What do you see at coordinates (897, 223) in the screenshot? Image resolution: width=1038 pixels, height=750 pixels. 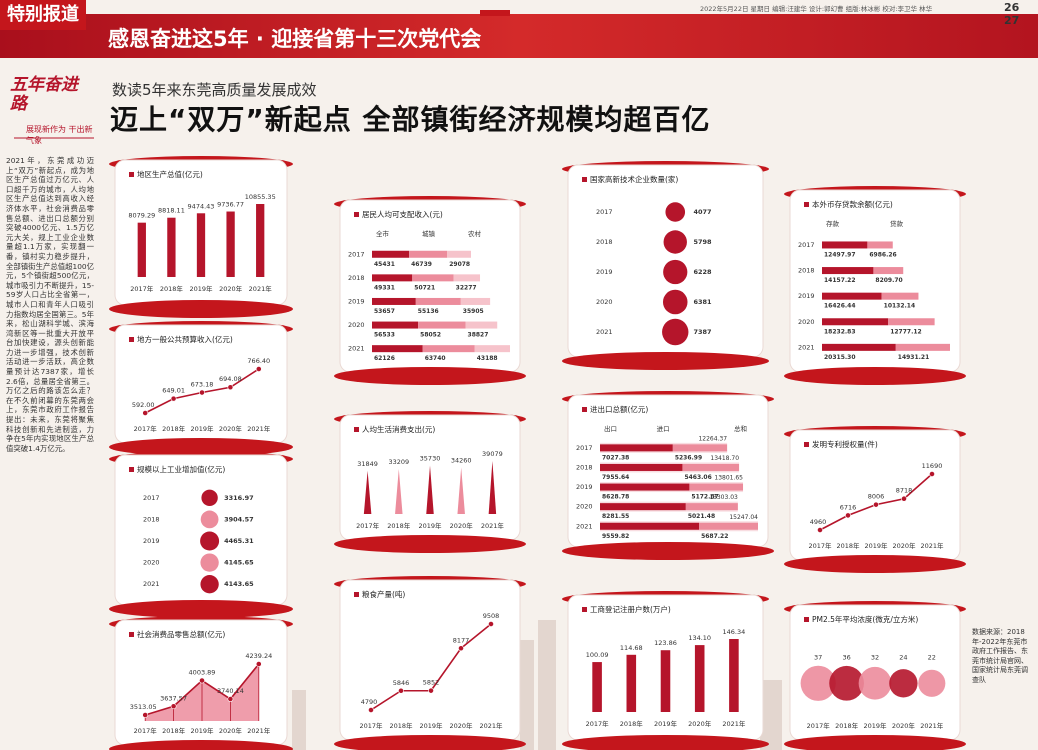 I see `legend-label: 贷款` at bounding box center [897, 223].